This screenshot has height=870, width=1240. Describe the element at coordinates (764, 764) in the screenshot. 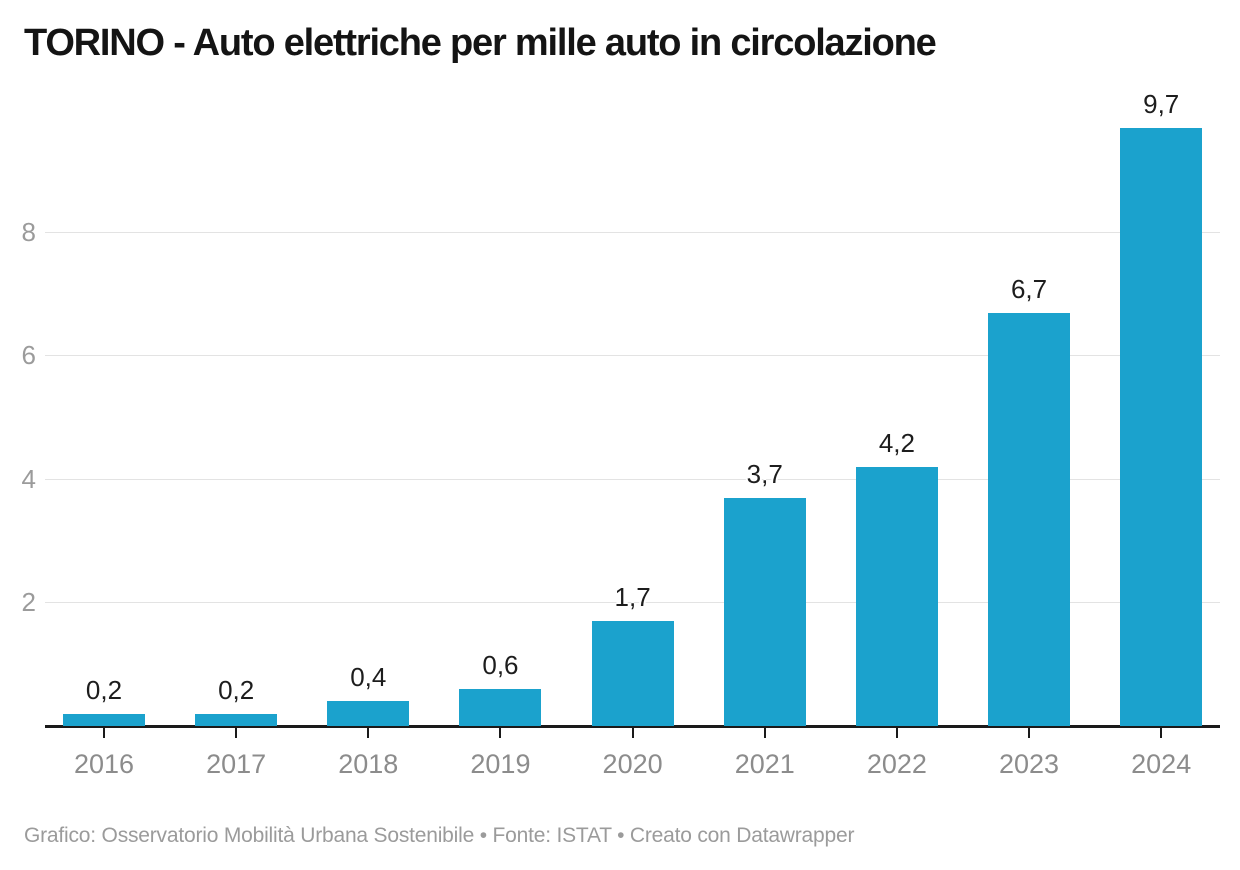

I see `x-axis-label-2021: 2021` at that location.